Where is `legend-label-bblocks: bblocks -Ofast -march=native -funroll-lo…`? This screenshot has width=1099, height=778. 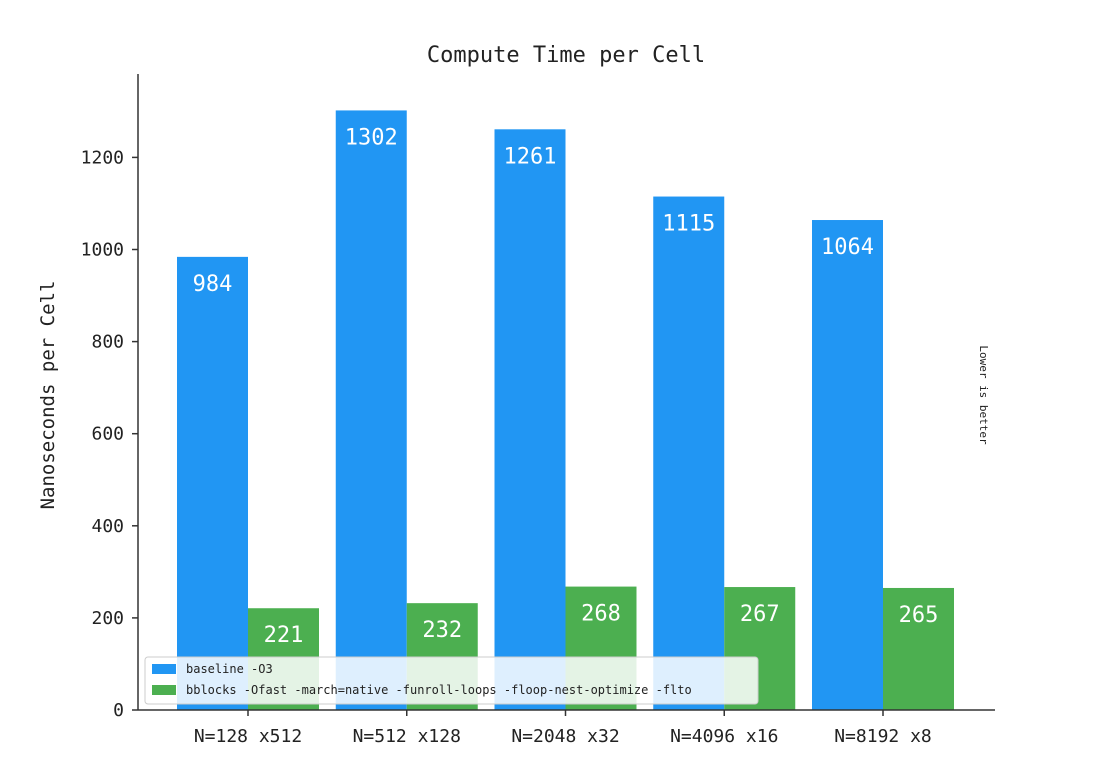
legend-label-bblocks: bblocks -Ofast -march=native -funroll-lo… is located at coordinates (439, 690).